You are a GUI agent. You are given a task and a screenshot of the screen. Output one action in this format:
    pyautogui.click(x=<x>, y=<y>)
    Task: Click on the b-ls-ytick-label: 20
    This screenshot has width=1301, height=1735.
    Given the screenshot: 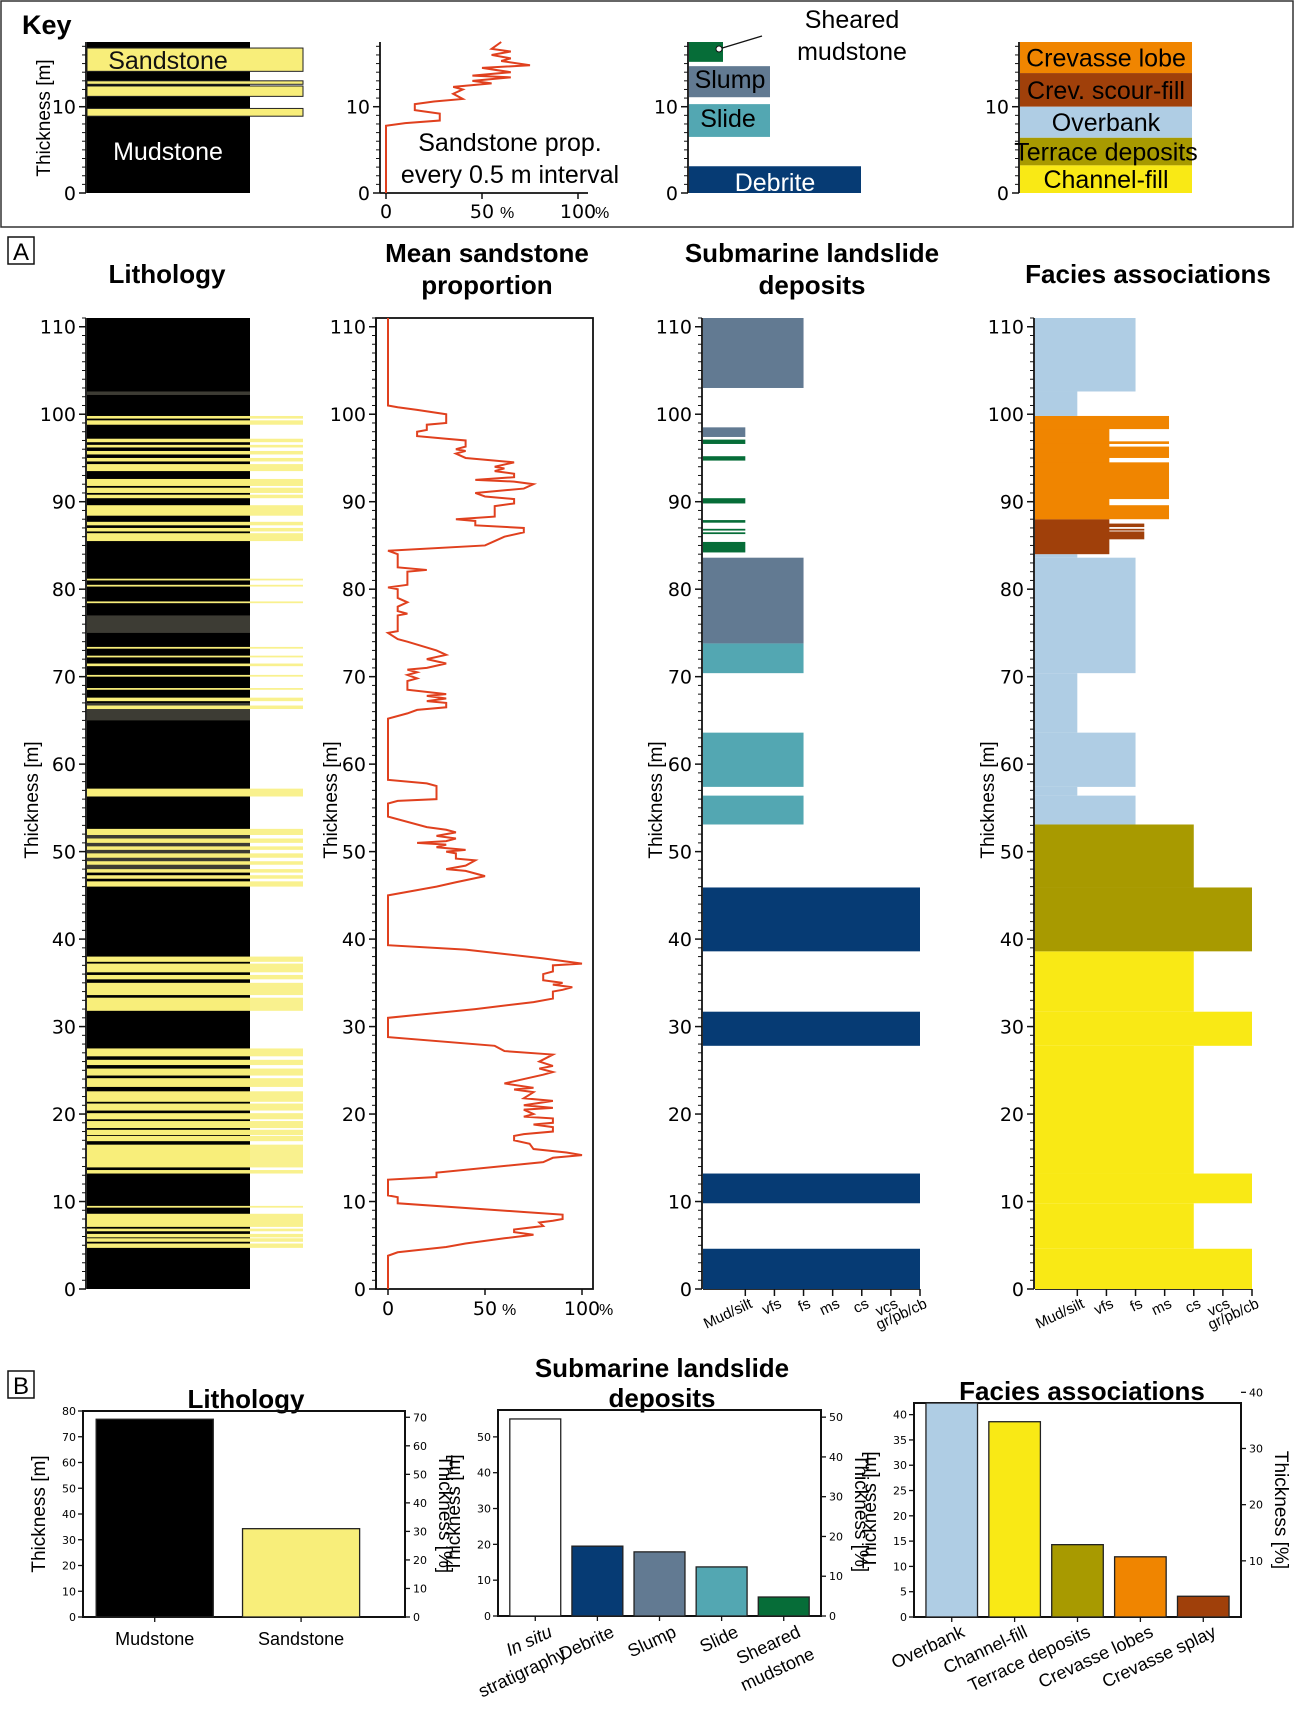 What is the action you would take?
    pyautogui.click(x=484, y=1544)
    